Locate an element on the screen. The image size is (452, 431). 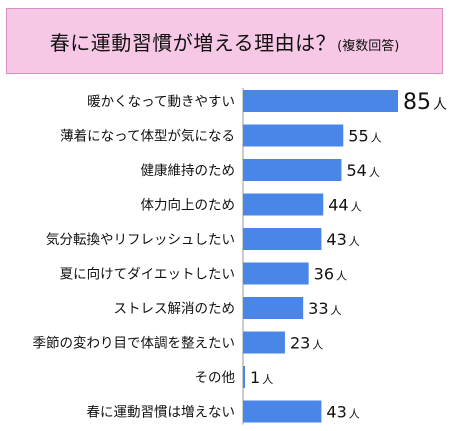
value-label: 54 人 is located at coordinates (362, 170).